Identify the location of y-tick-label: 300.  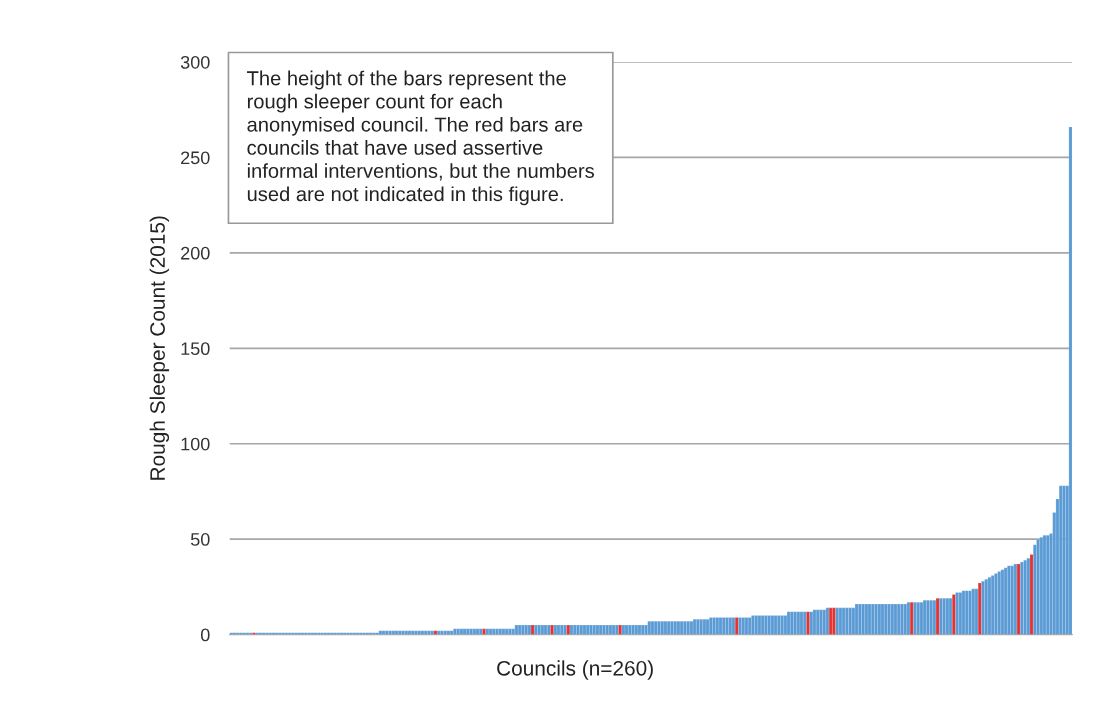
(195, 62).